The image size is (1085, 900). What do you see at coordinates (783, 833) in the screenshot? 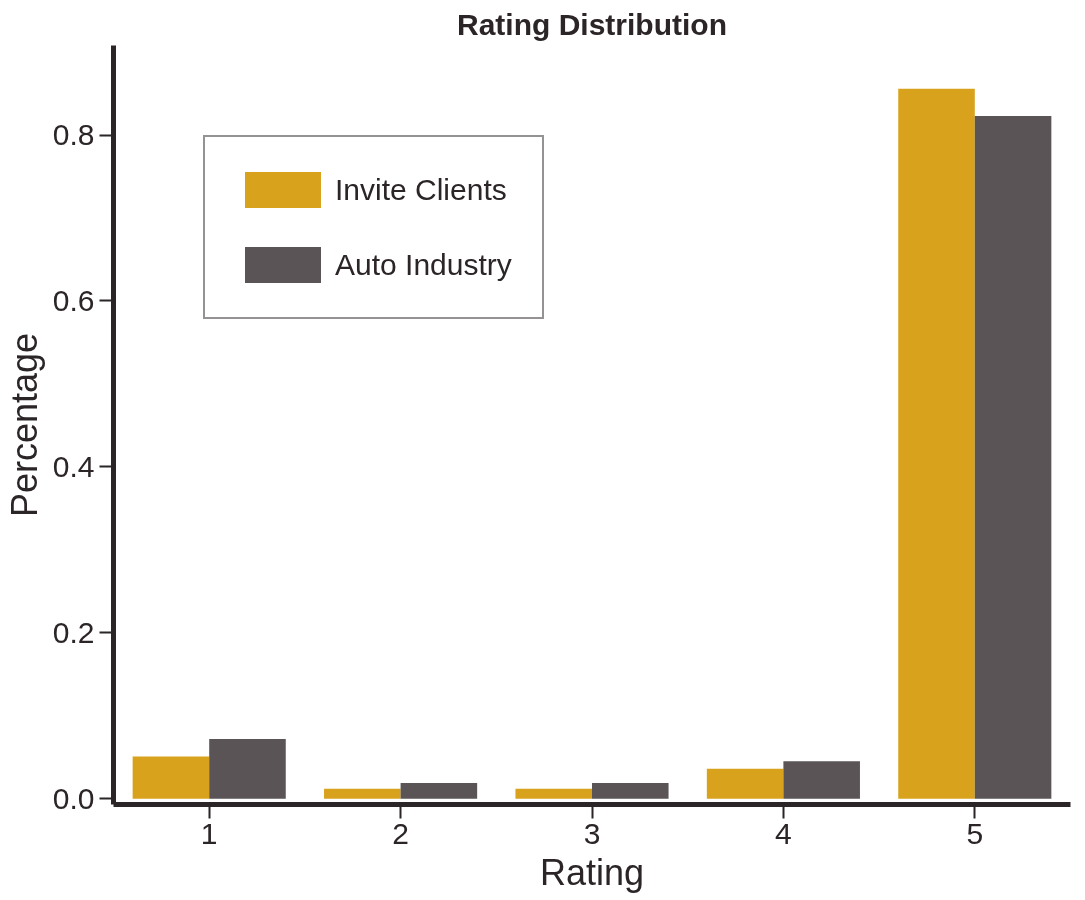
I see `x-tick-label: 4` at bounding box center [783, 833].